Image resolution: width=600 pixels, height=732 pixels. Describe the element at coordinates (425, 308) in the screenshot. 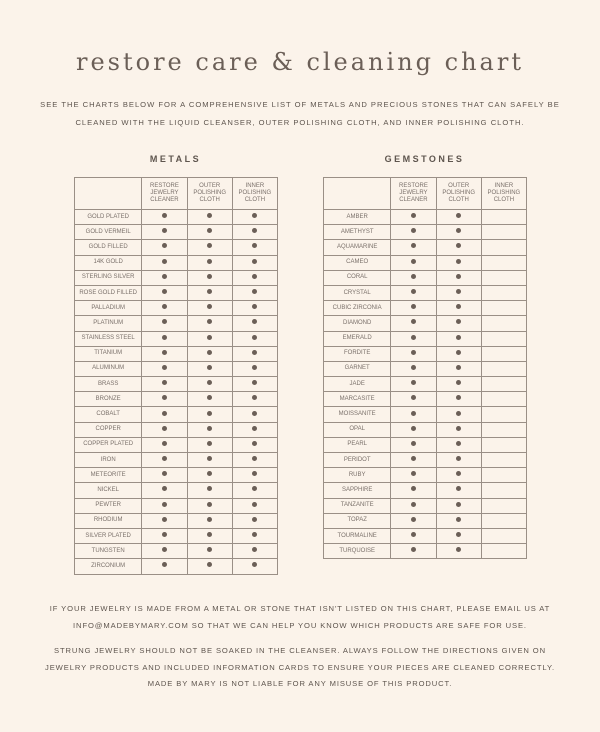

I see `table-row: CUBIC ZIRCONIA` at that location.